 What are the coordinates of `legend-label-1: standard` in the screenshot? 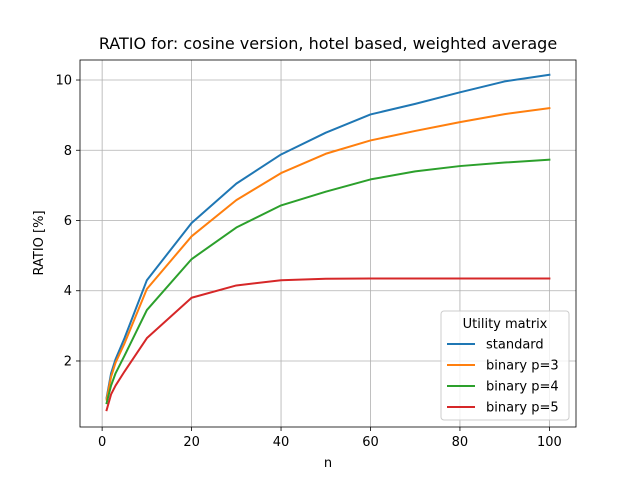 It's located at (515, 345).